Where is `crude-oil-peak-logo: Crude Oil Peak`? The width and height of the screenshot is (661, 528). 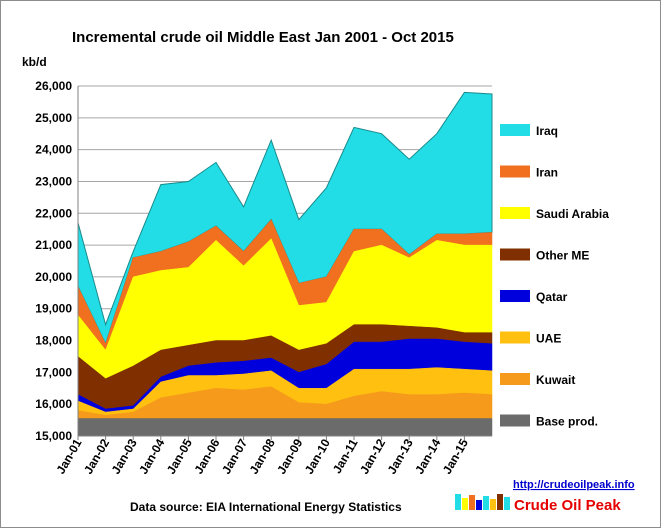 crude-oil-peak-logo: Crude Oil Peak is located at coordinates (538, 504).